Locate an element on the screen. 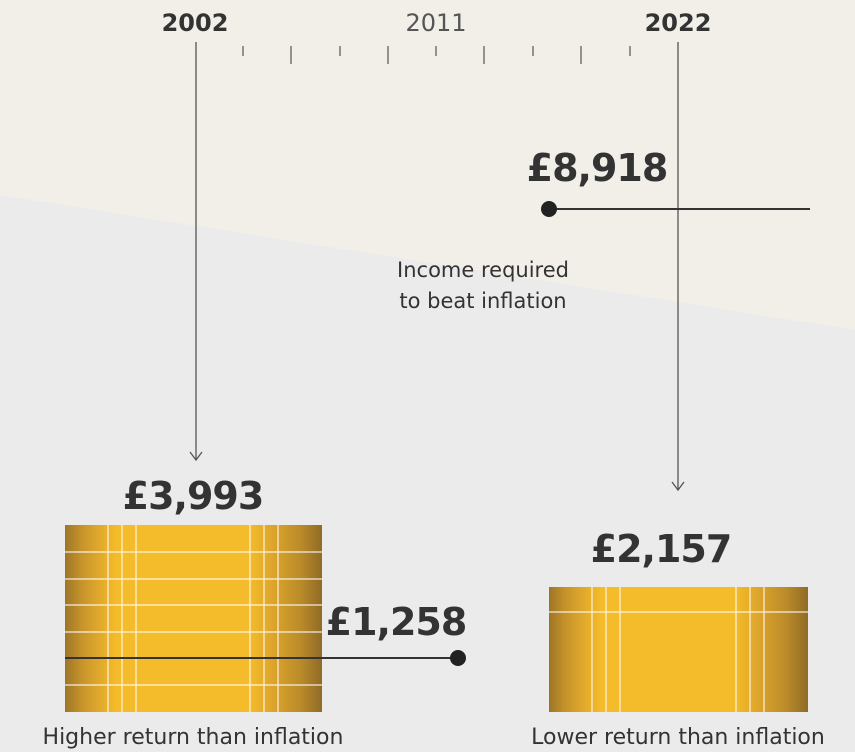 The image size is (855, 752). arrow-end is located at coordinates (678, 267).